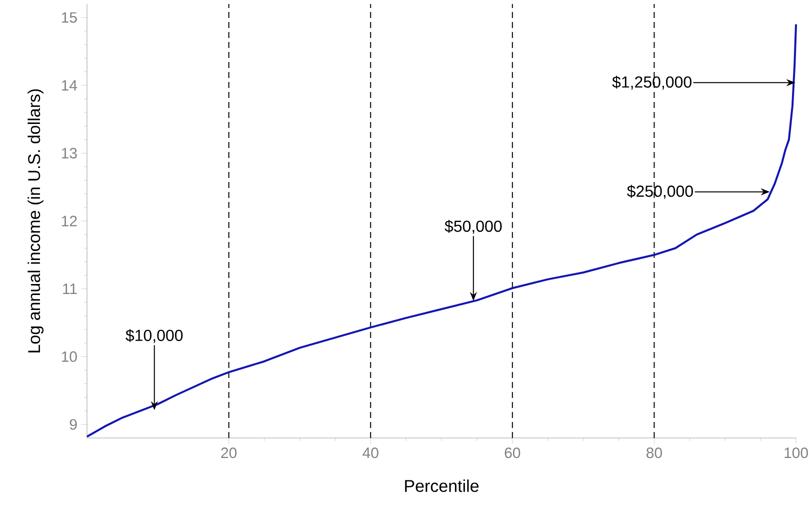 This screenshot has width=812, height=505. I want to click on annotation: $1,250,000, so click(652, 83).